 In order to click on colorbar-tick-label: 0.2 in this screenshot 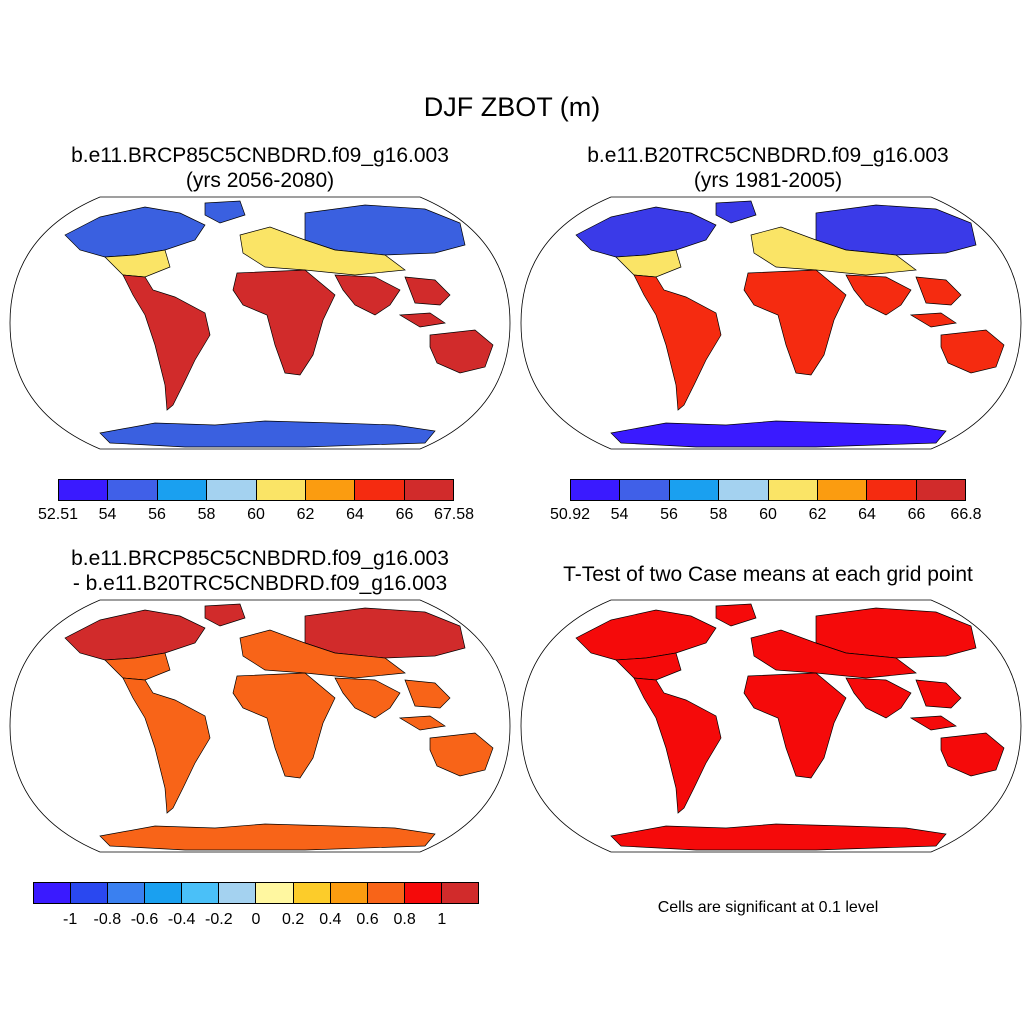, I will do `click(293, 919)`.